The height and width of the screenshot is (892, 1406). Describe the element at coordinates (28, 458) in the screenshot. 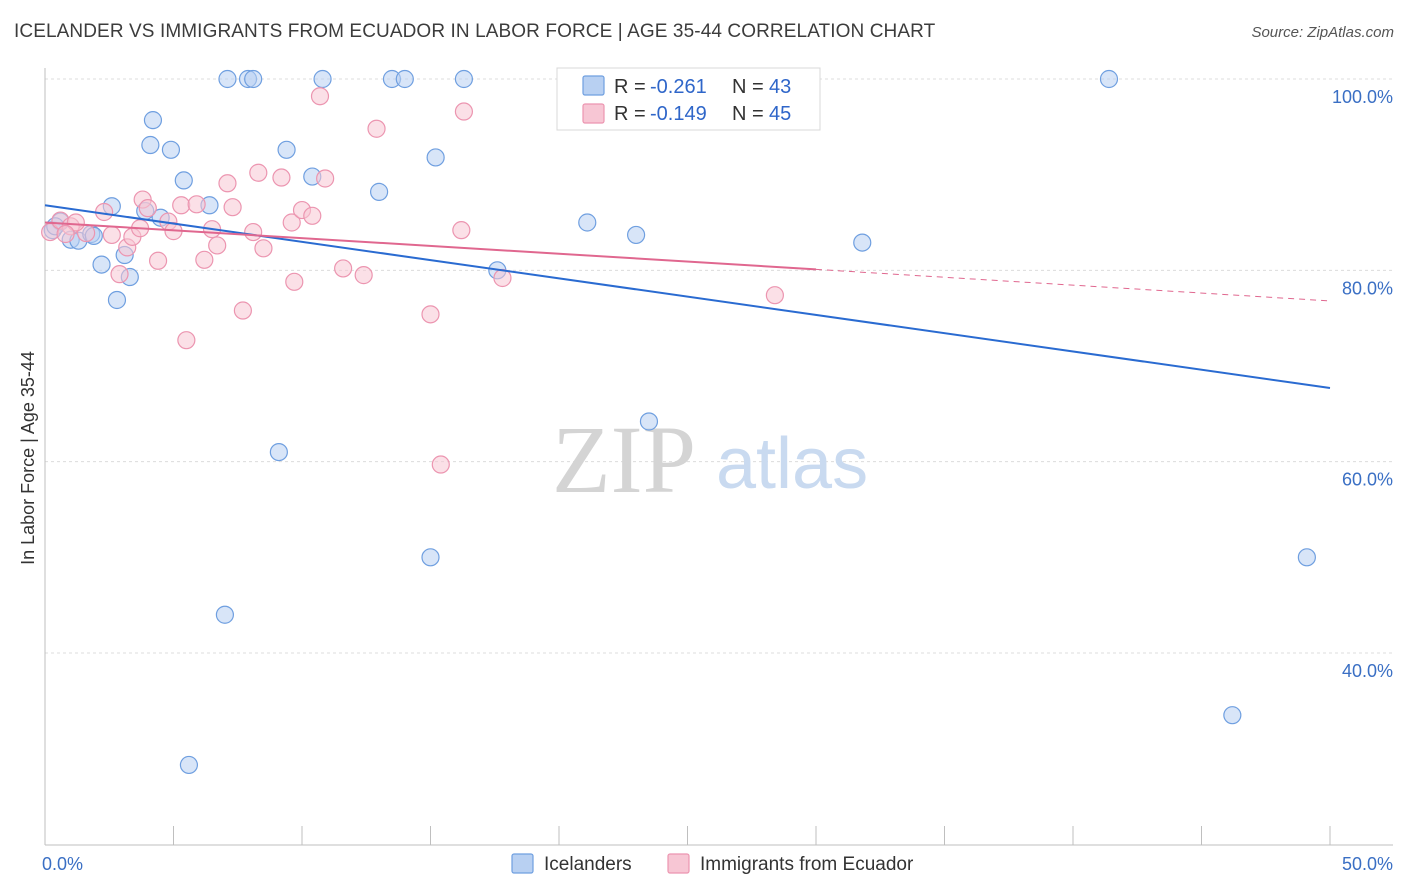

I see `y-axis-title: In Labor Force | Age 35-44` at that location.